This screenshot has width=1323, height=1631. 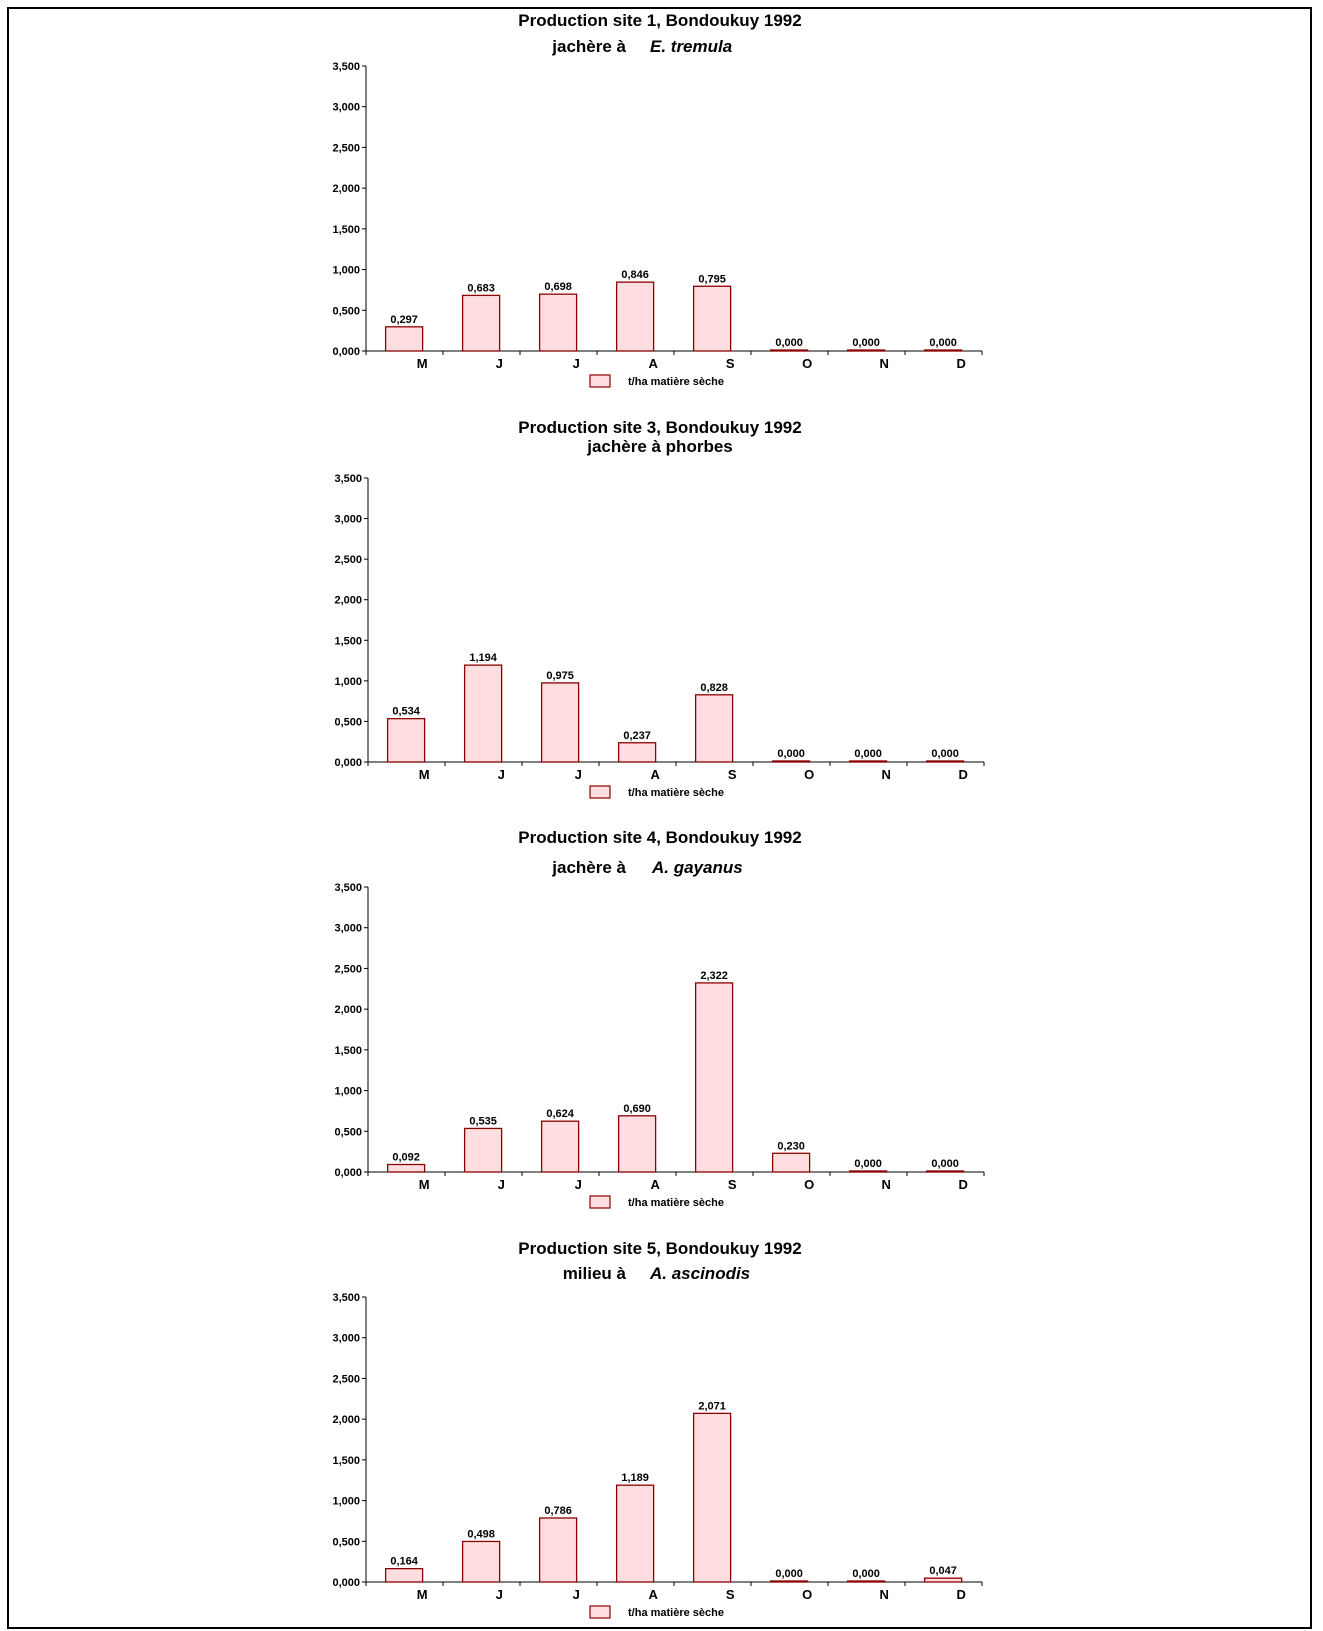 I want to click on chart-subtitle-prefix: jachère à phorbes, so click(x=659, y=446).